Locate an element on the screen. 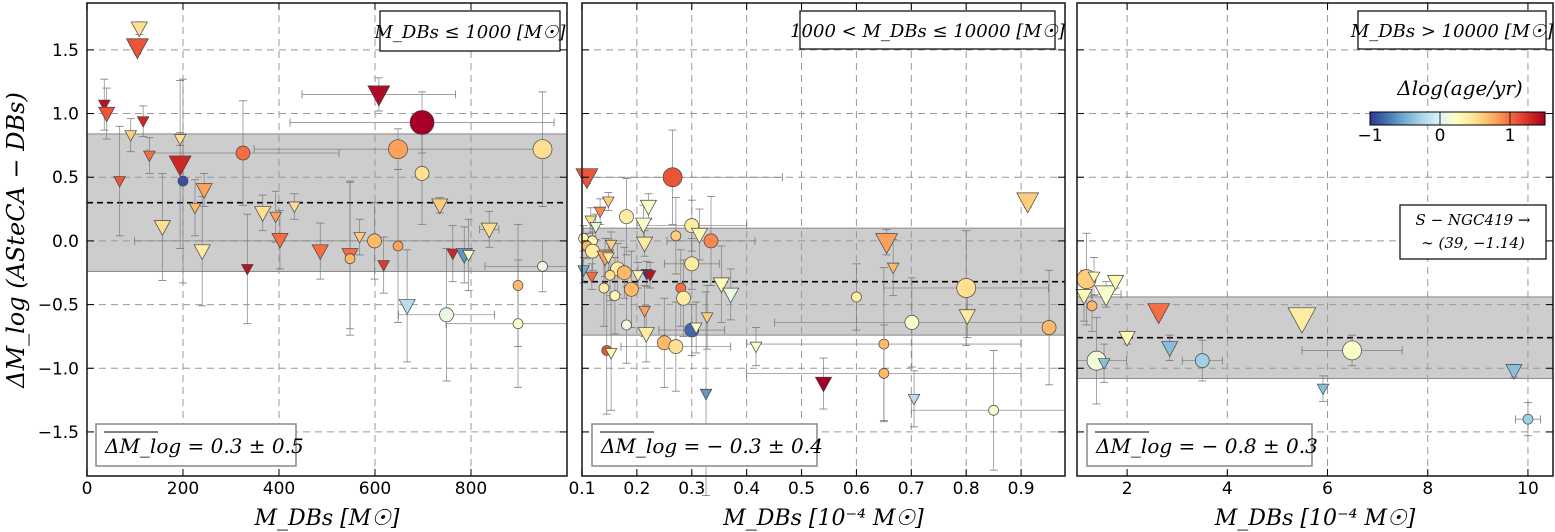 This screenshot has width=1555, height=532. colorbar: Δlog(age/yr) −1 0 1 is located at coordinates (1451, 111).